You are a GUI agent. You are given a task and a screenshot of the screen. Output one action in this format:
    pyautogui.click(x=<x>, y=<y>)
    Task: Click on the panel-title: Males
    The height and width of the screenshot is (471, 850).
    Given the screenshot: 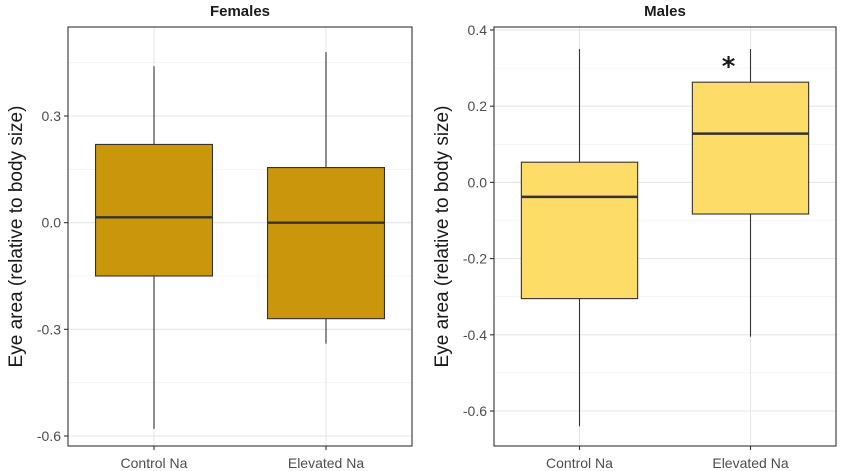 What is the action you would take?
    pyautogui.click(x=665, y=11)
    